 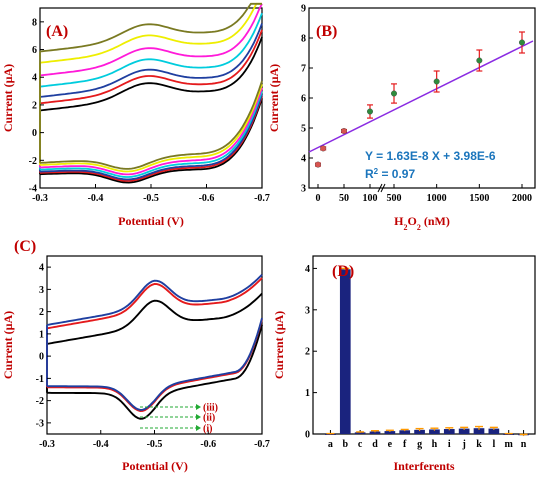 What do you see at coordinates (479, 431) in the screenshot?
I see `bar-k` at bounding box center [479, 431].